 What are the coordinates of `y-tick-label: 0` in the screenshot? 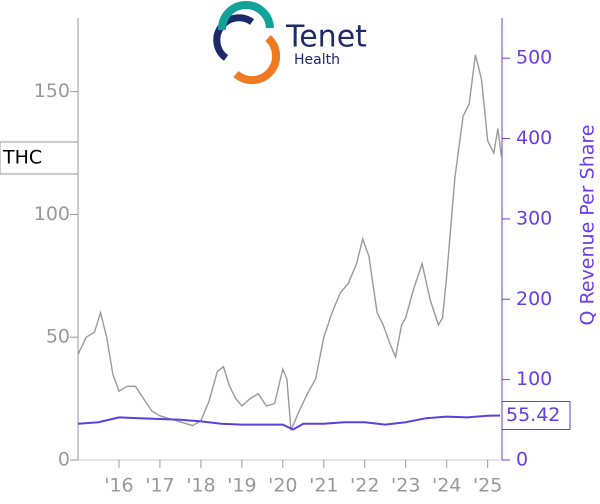 It's located at (64, 460).